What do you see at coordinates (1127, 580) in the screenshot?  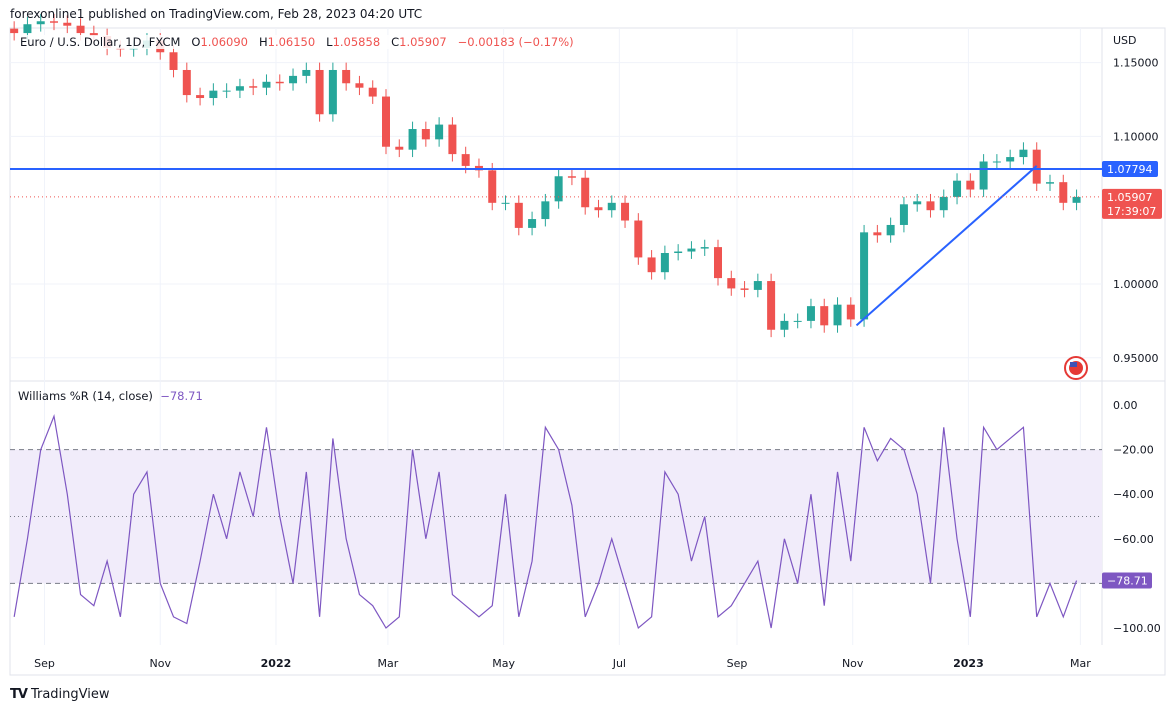 I see `wr-last-label-bg` at bounding box center [1127, 580].